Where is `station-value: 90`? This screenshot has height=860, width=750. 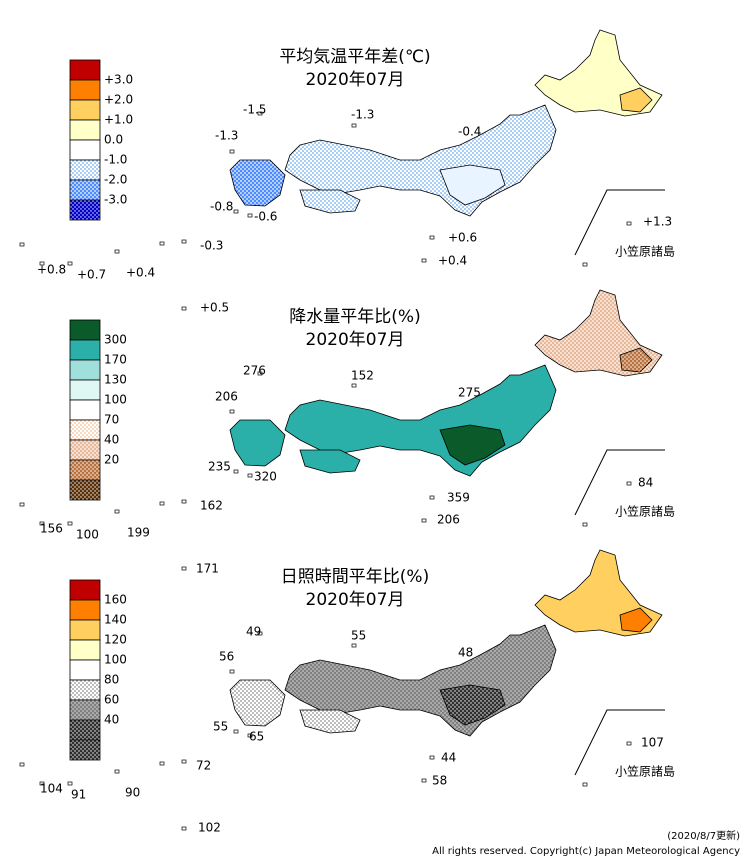
station-value: 90 is located at coordinates (132, 793).